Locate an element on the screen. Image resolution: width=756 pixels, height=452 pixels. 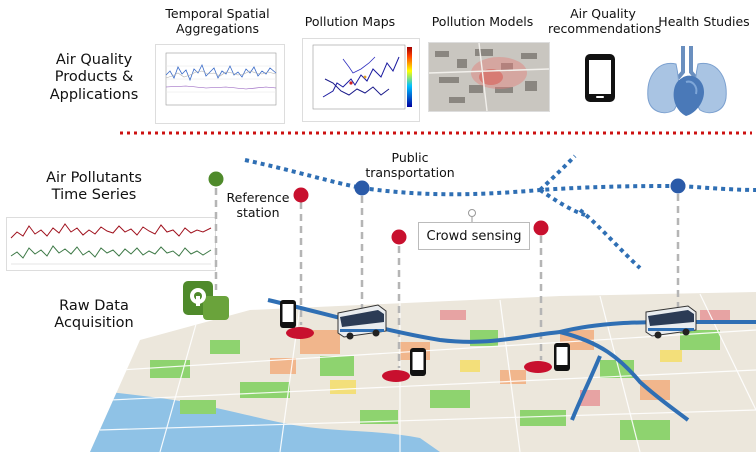
product-maps-title: Pollution Maps is located at coordinates (350, 21).